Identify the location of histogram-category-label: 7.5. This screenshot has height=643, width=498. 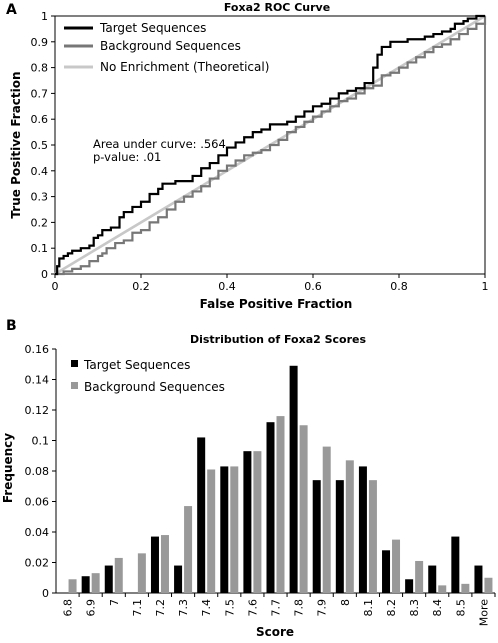
(229, 608).